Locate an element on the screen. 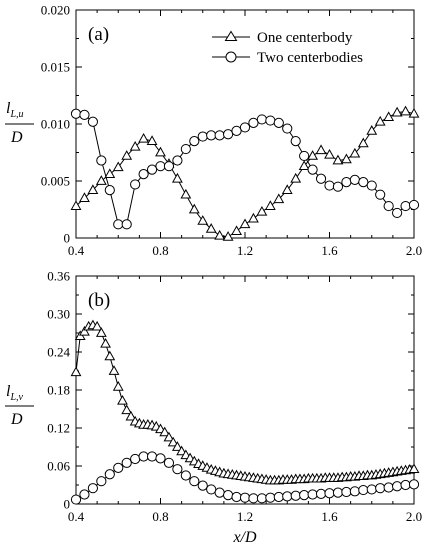 This screenshot has height=550, width=428. panel-a-legend: One centerbody Two centerbodies is located at coordinates (287, 48).